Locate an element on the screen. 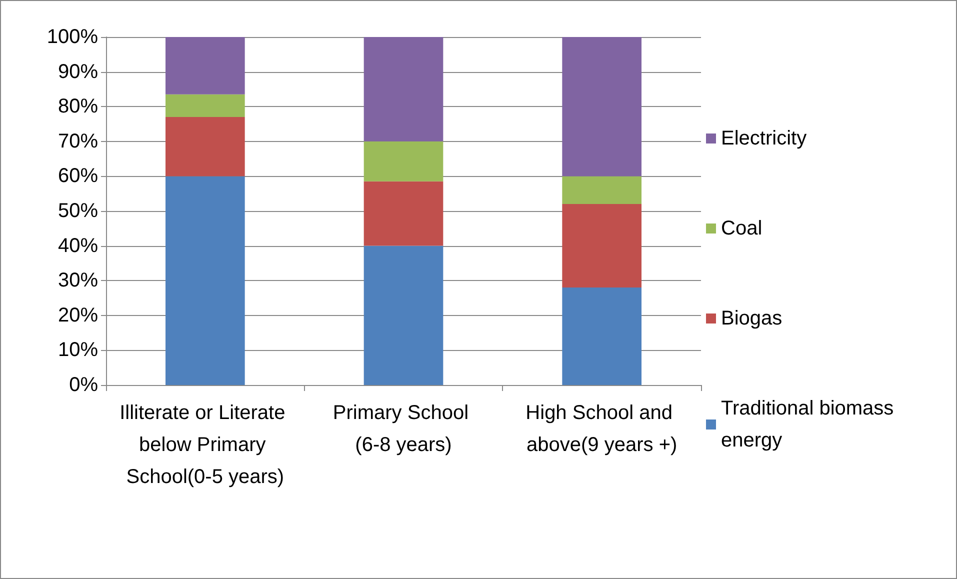 The width and height of the screenshot is (957, 579). y-tick-label: 40% is located at coordinates (78, 245).